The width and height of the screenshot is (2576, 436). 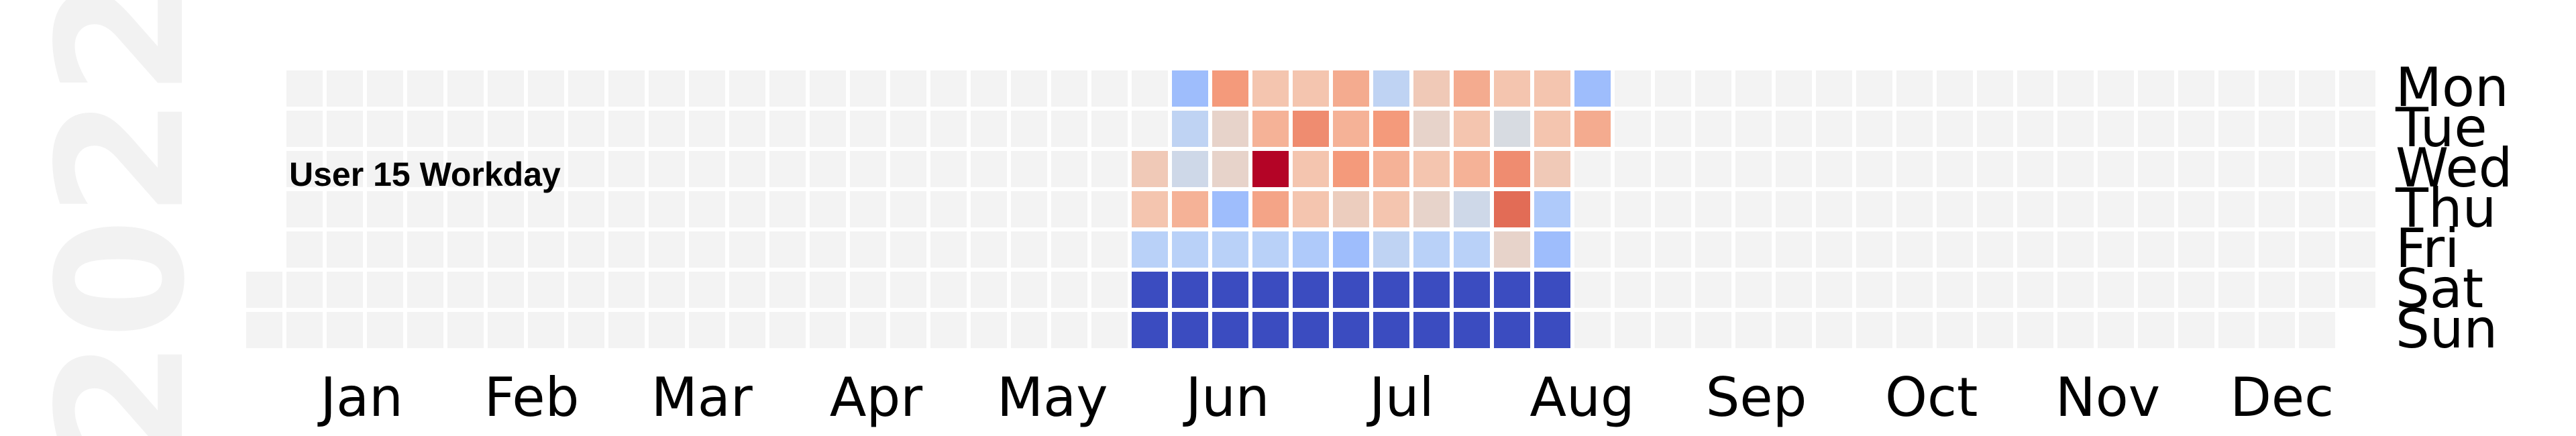 What do you see at coordinates (425, 174) in the screenshot?
I see `chart-title: User 15 Workday` at bounding box center [425, 174].